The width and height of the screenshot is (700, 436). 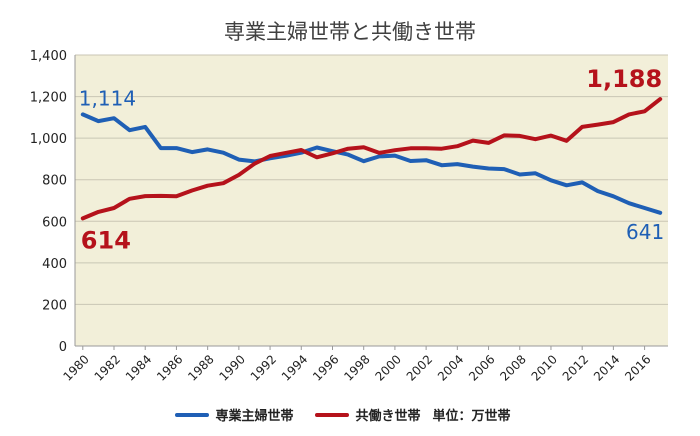 What do you see at coordinates (350, 32) in the screenshot?
I see `chart-title: 専業主婦世帯と共働き世帯` at bounding box center [350, 32].